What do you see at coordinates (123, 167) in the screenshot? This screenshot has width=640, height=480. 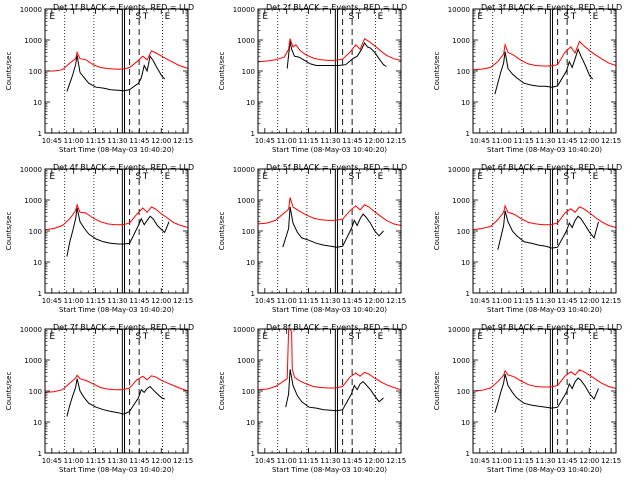 I see `panel-title: Det 4f BLACK = Events, RED = LLD` at bounding box center [123, 167].